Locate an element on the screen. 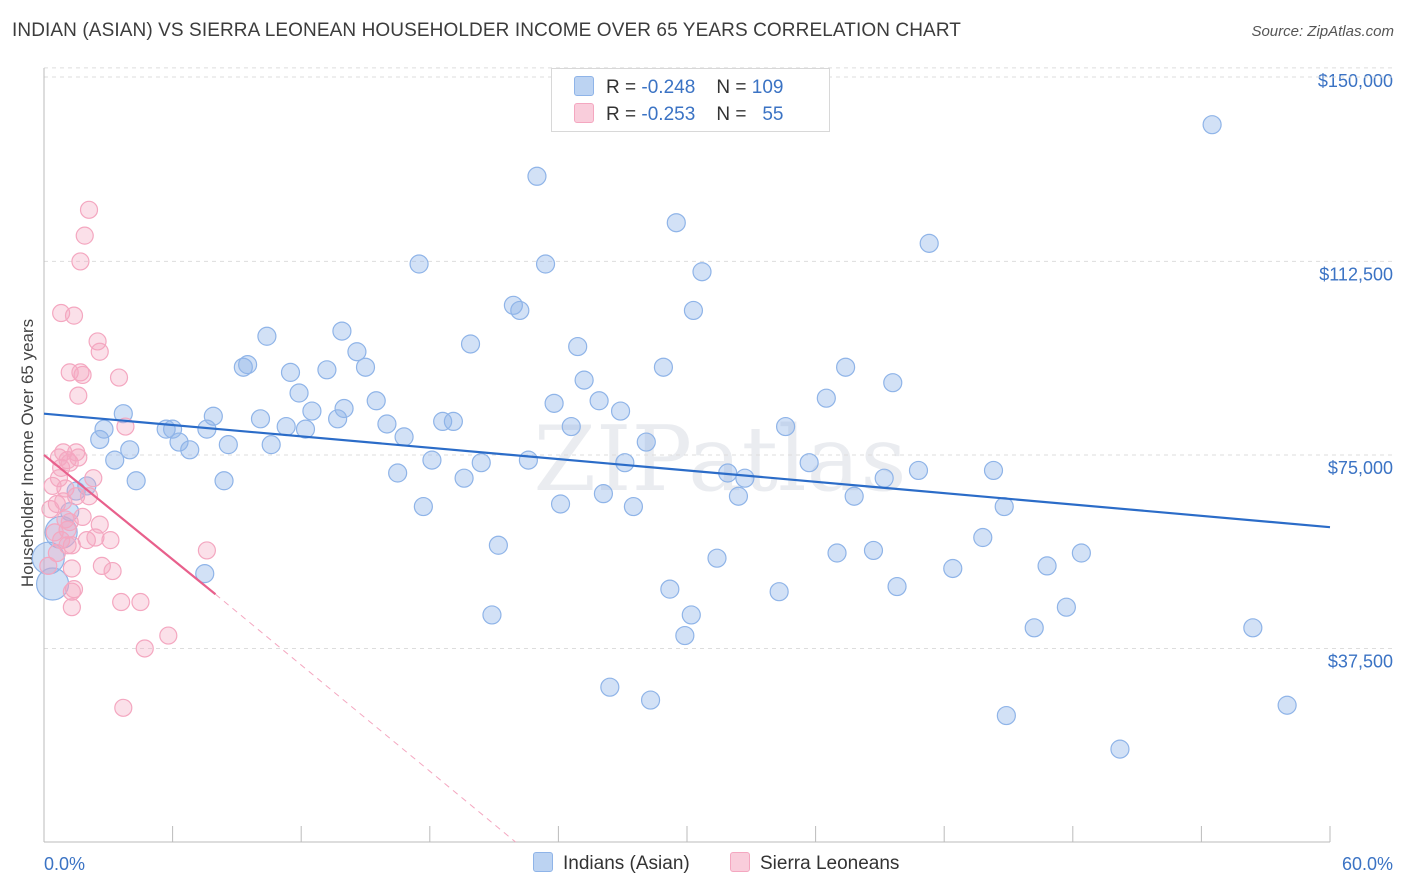 Image resolution: width=1406 pixels, height=892 pixels. y-tick-label-112500: $112,500 is located at coordinates (1356, 274).